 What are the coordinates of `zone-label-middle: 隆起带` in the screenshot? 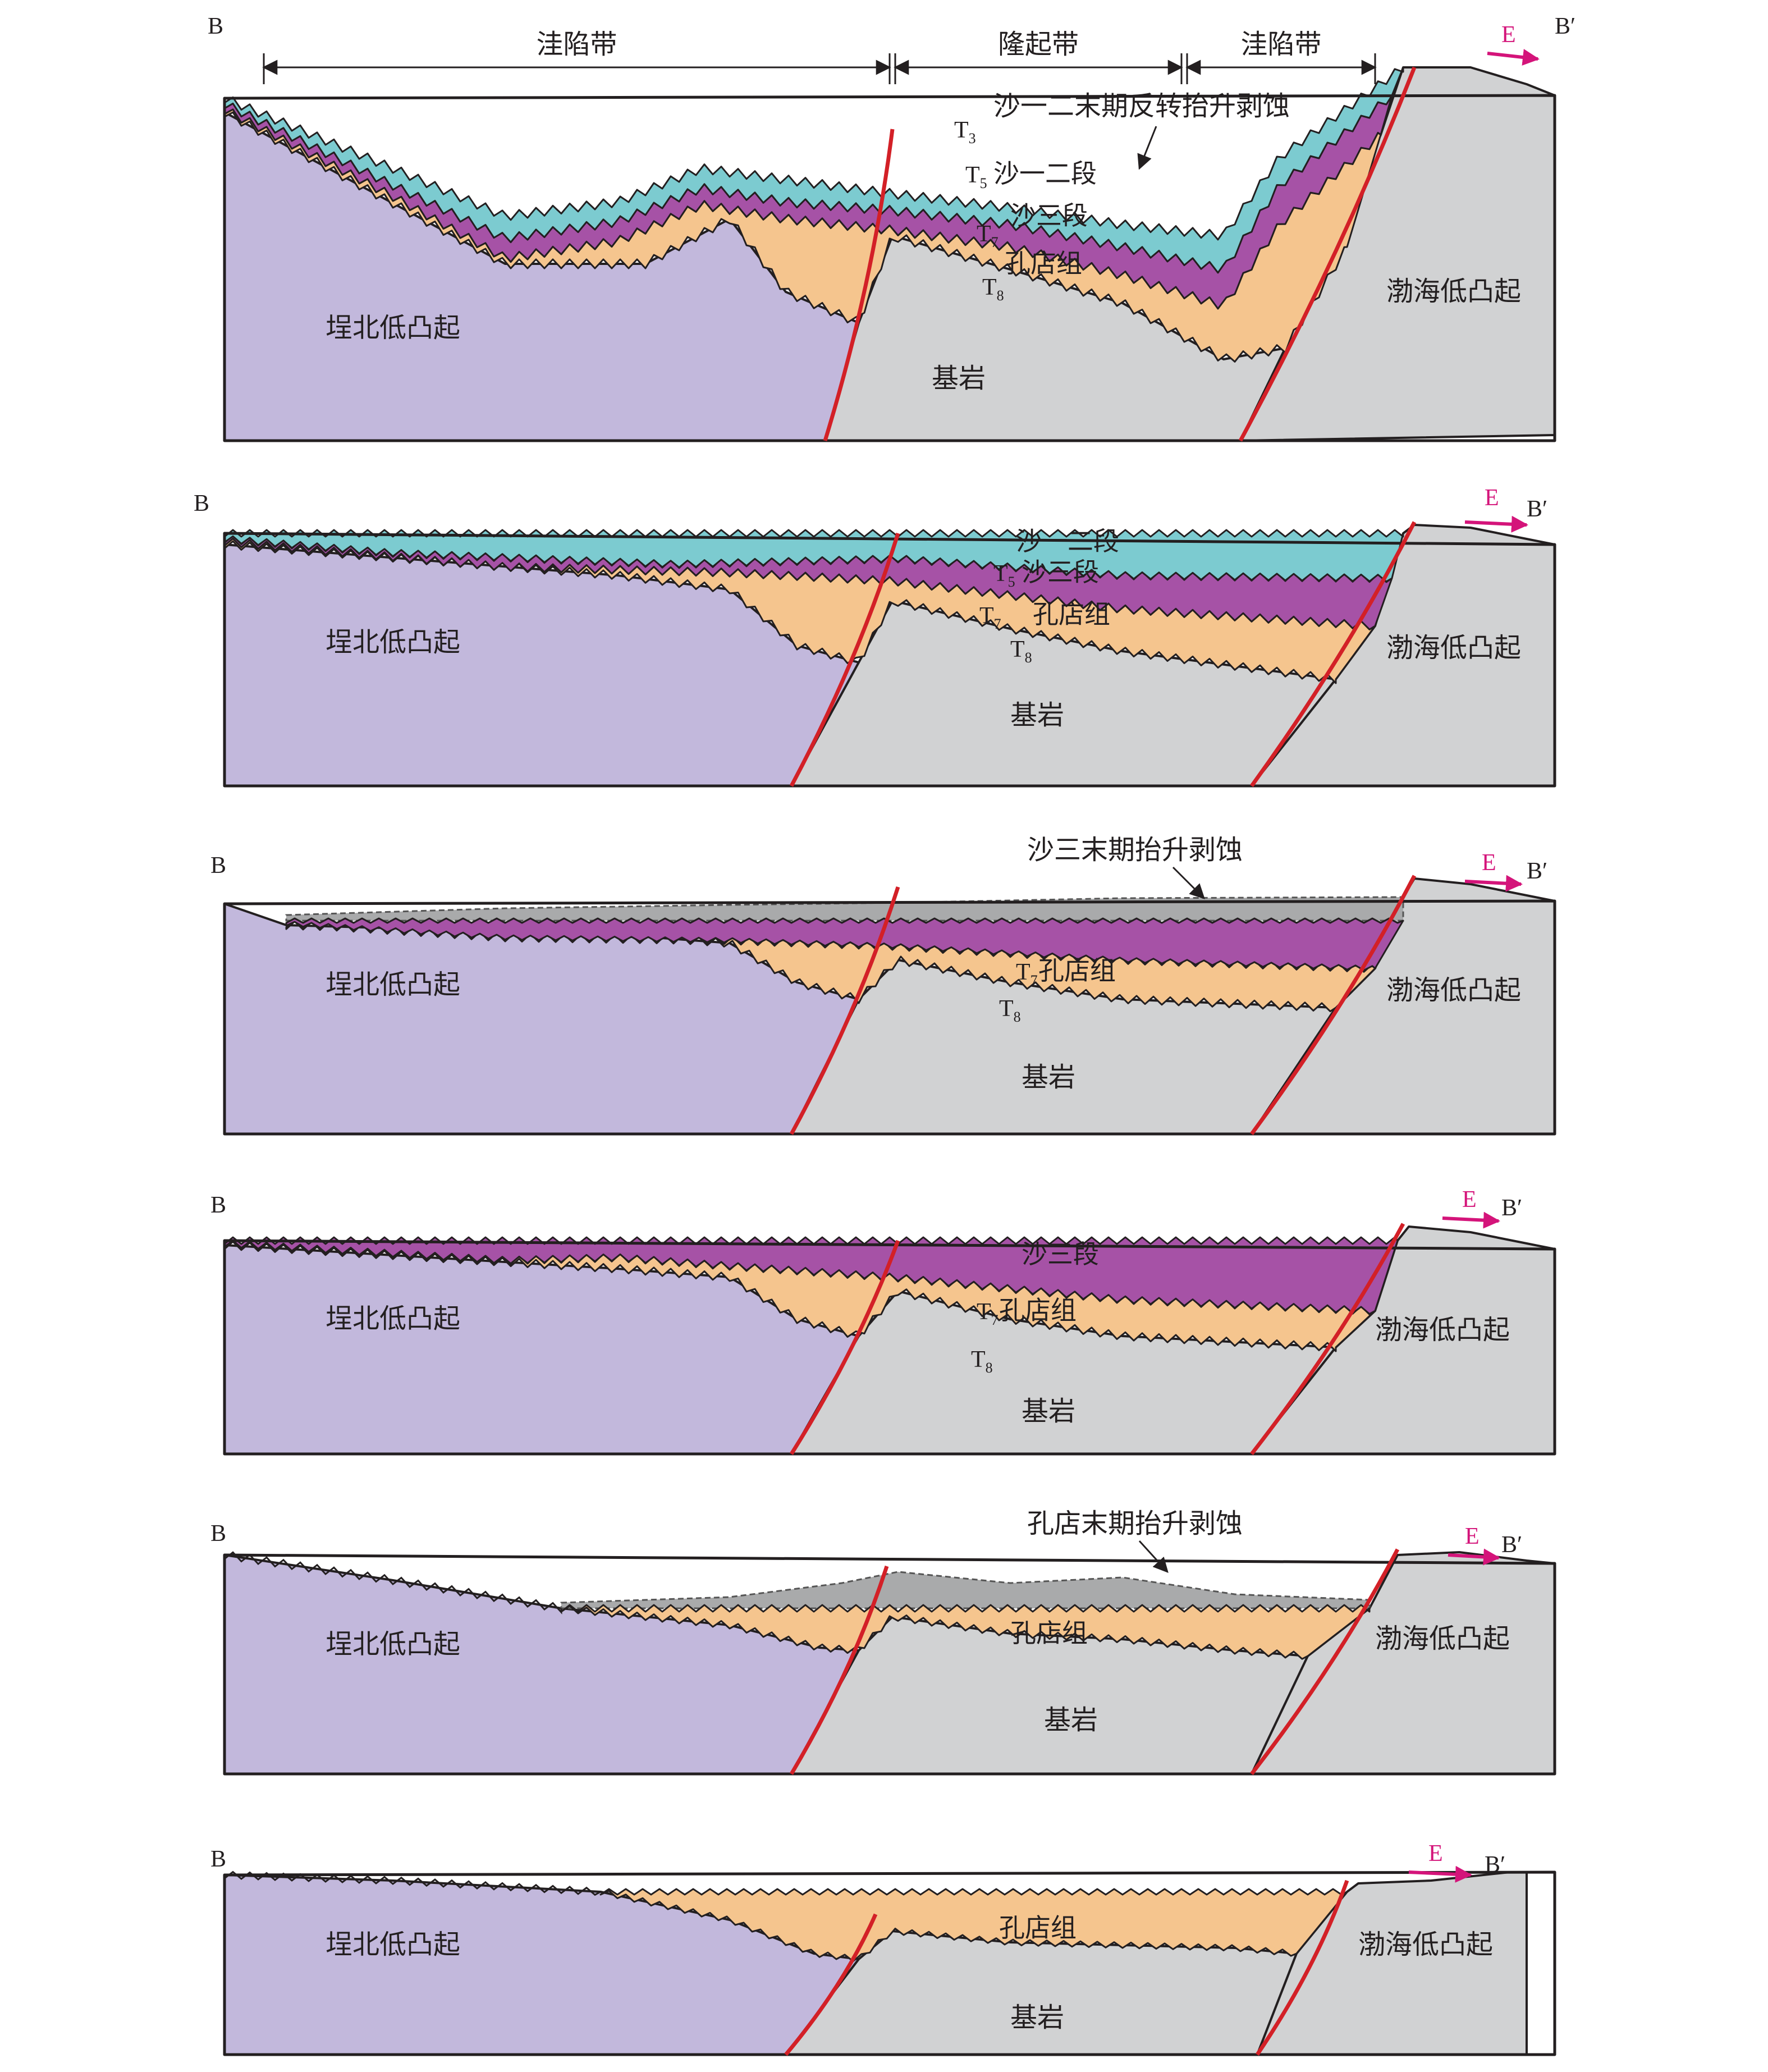 It's located at (1038, 45).